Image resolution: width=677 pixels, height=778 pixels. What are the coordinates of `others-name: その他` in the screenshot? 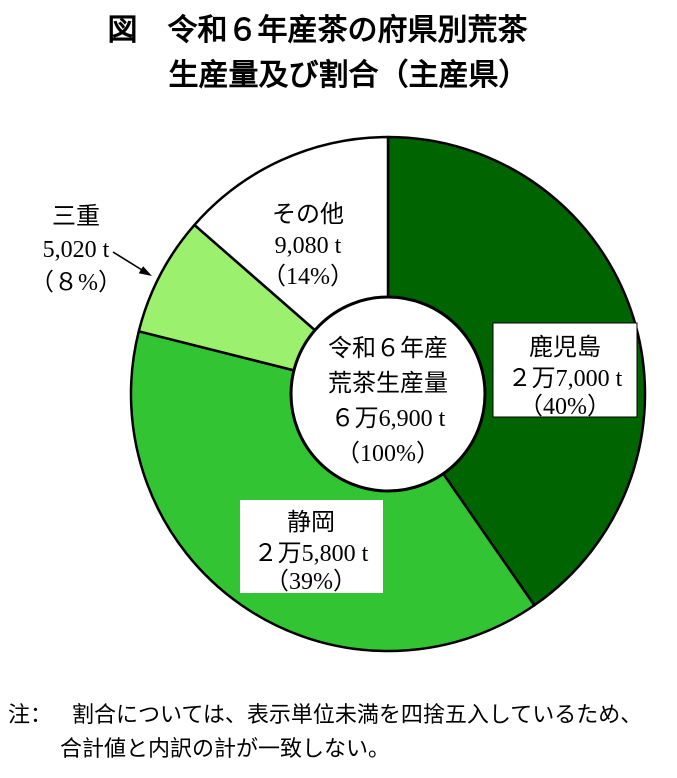 It's located at (308, 214).